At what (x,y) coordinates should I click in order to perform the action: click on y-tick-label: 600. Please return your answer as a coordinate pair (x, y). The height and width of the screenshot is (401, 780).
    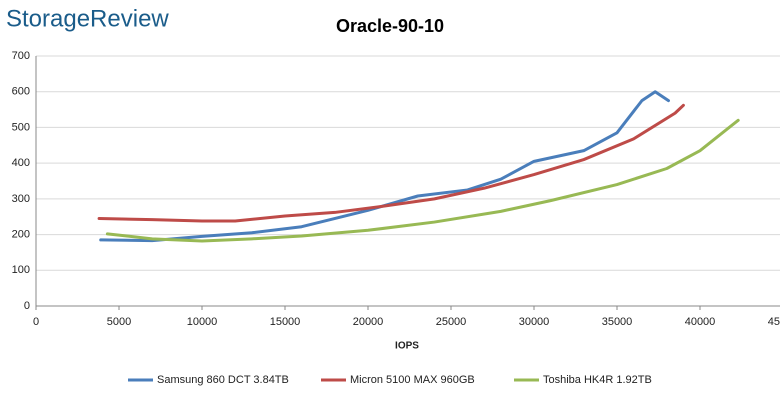
    Looking at the image, I should click on (21, 92).